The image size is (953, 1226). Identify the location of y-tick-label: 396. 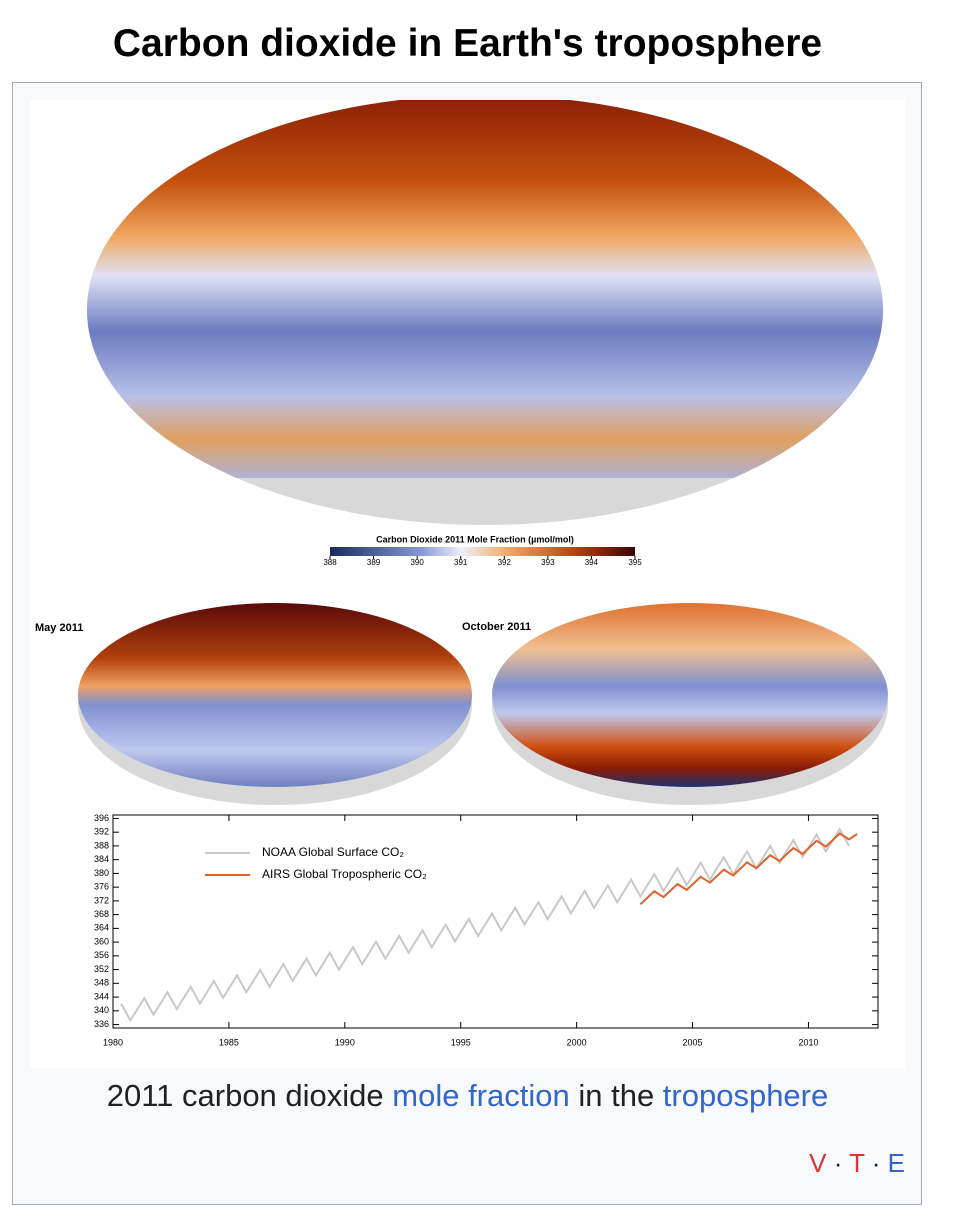
(101, 818).